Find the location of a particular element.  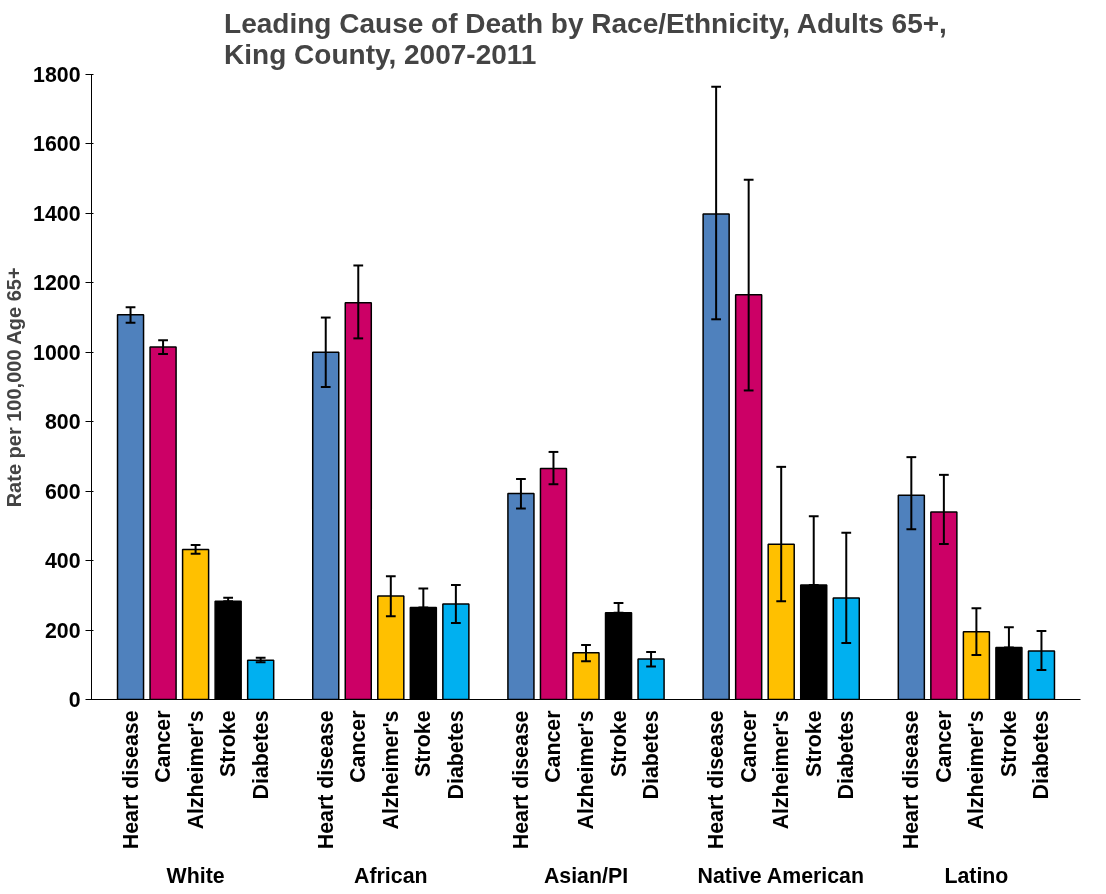

y-tick-label: 400 is located at coordinates (62, 561).